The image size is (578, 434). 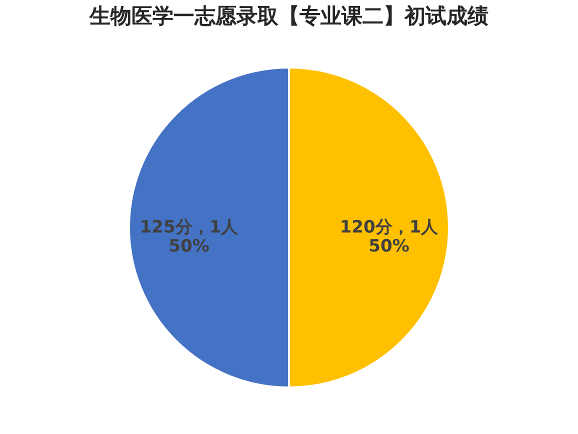 What do you see at coordinates (288, 16) in the screenshot?
I see `chart-title: 生物医学一志愿录取【专业课二】初试成绩` at bounding box center [288, 16].